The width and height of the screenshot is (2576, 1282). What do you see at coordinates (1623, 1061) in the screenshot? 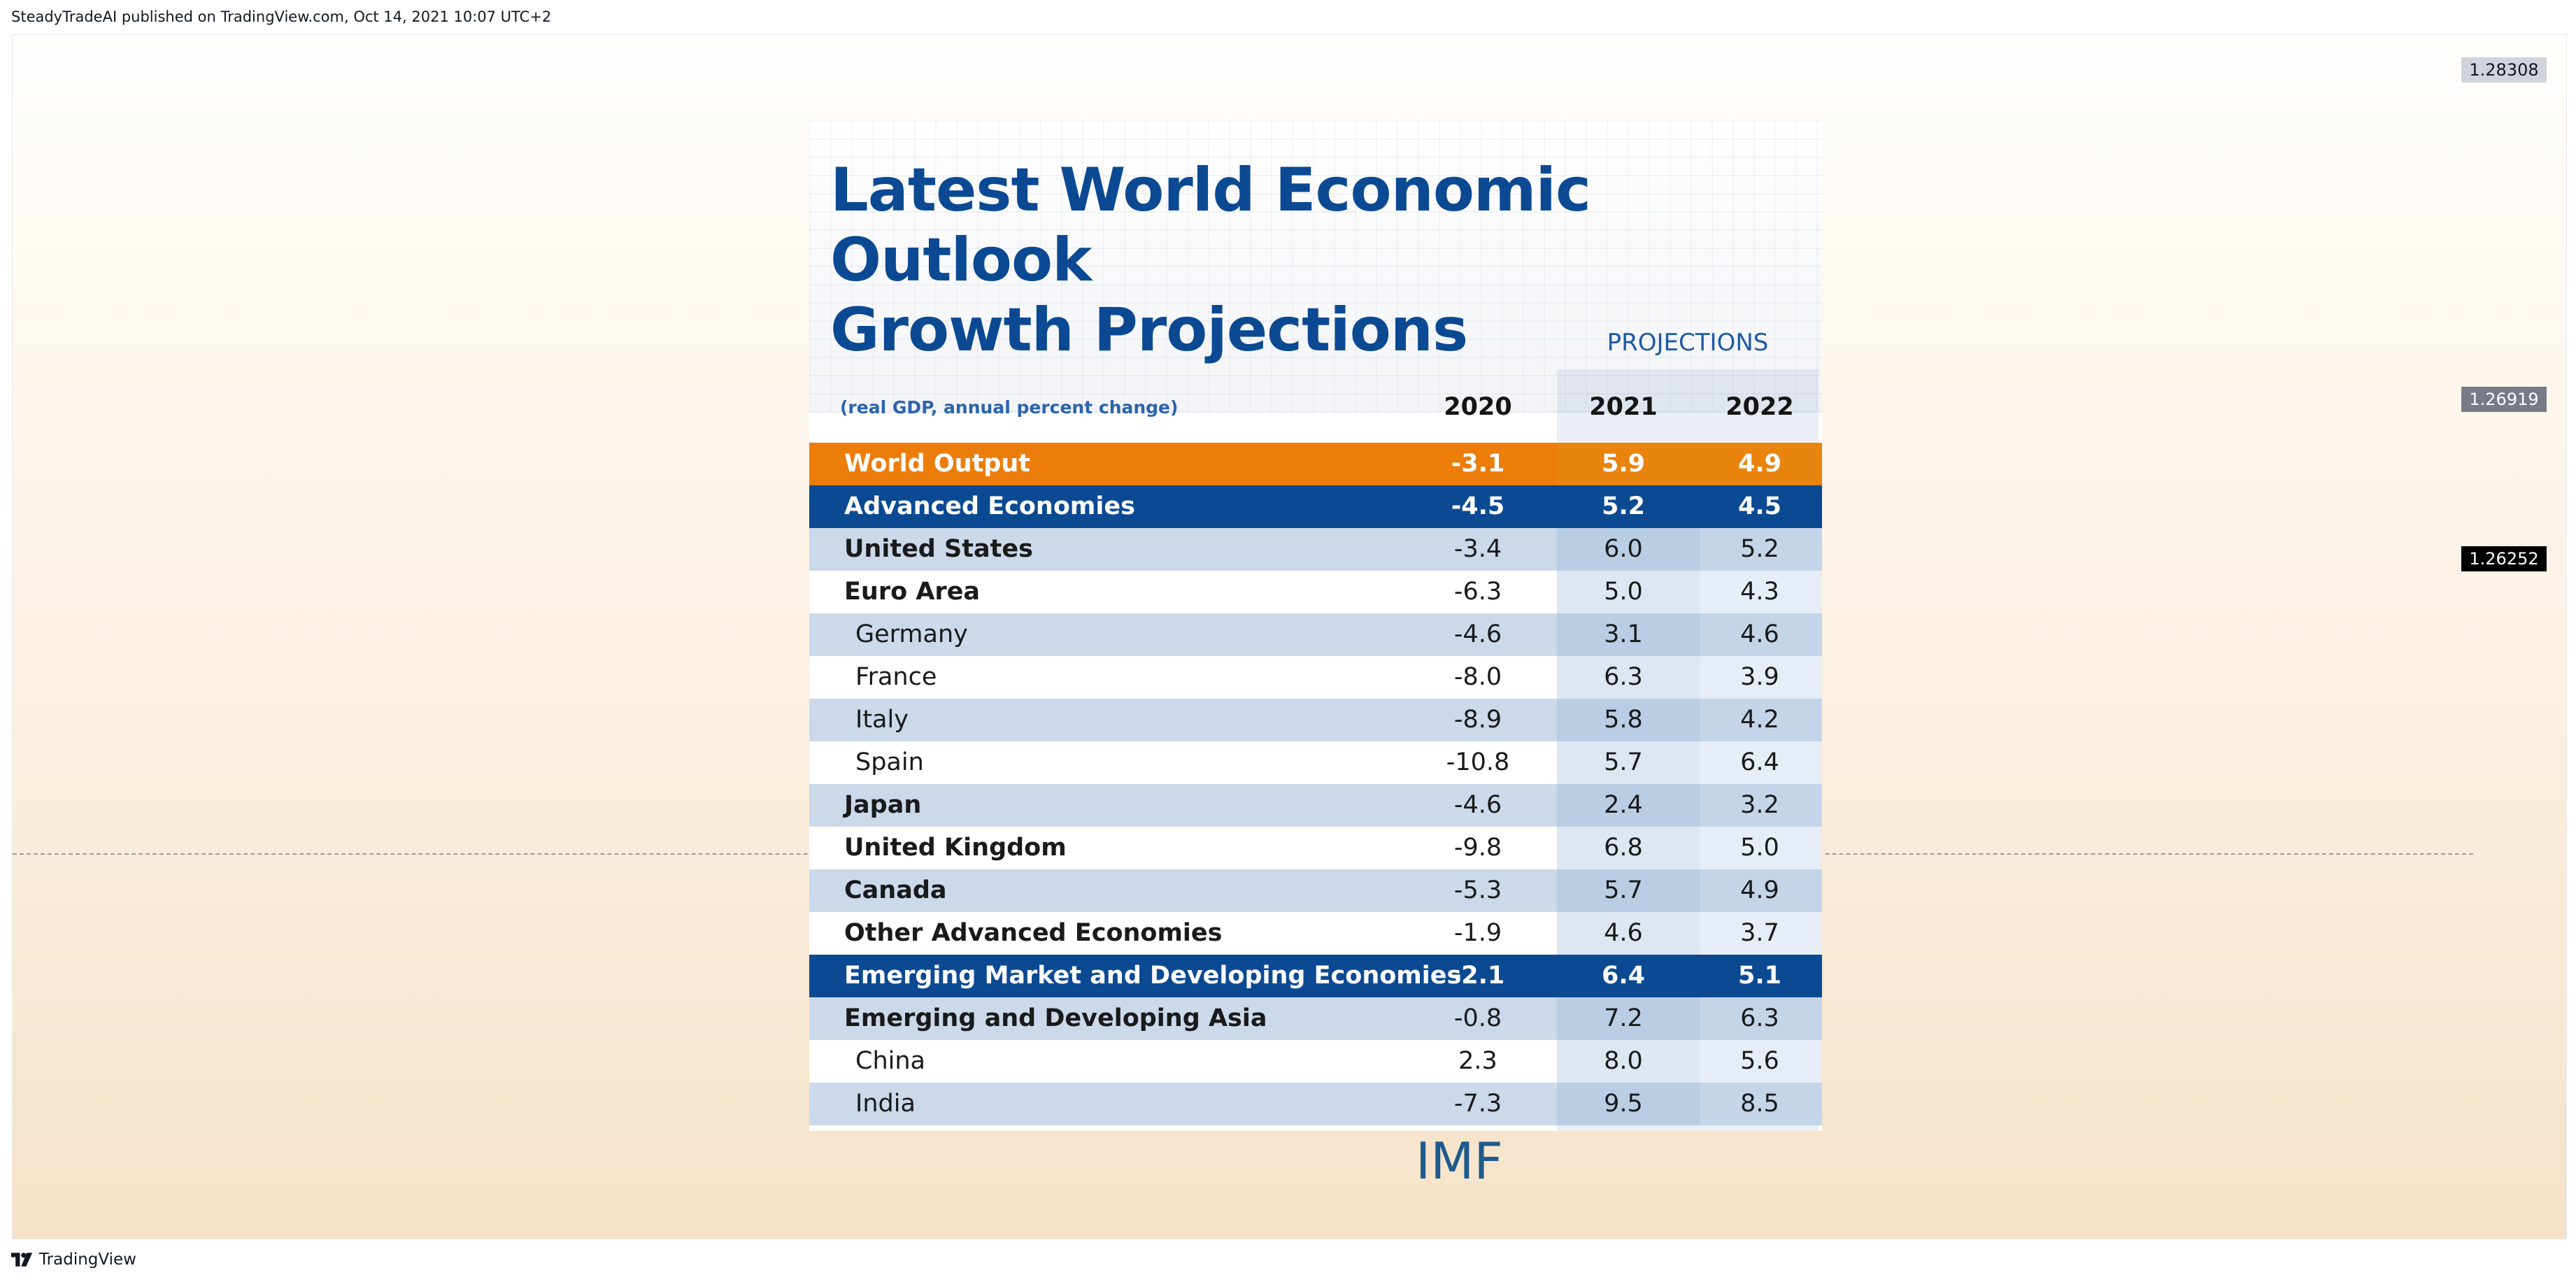
I see `value-2021: 8.0` at bounding box center [1623, 1061].